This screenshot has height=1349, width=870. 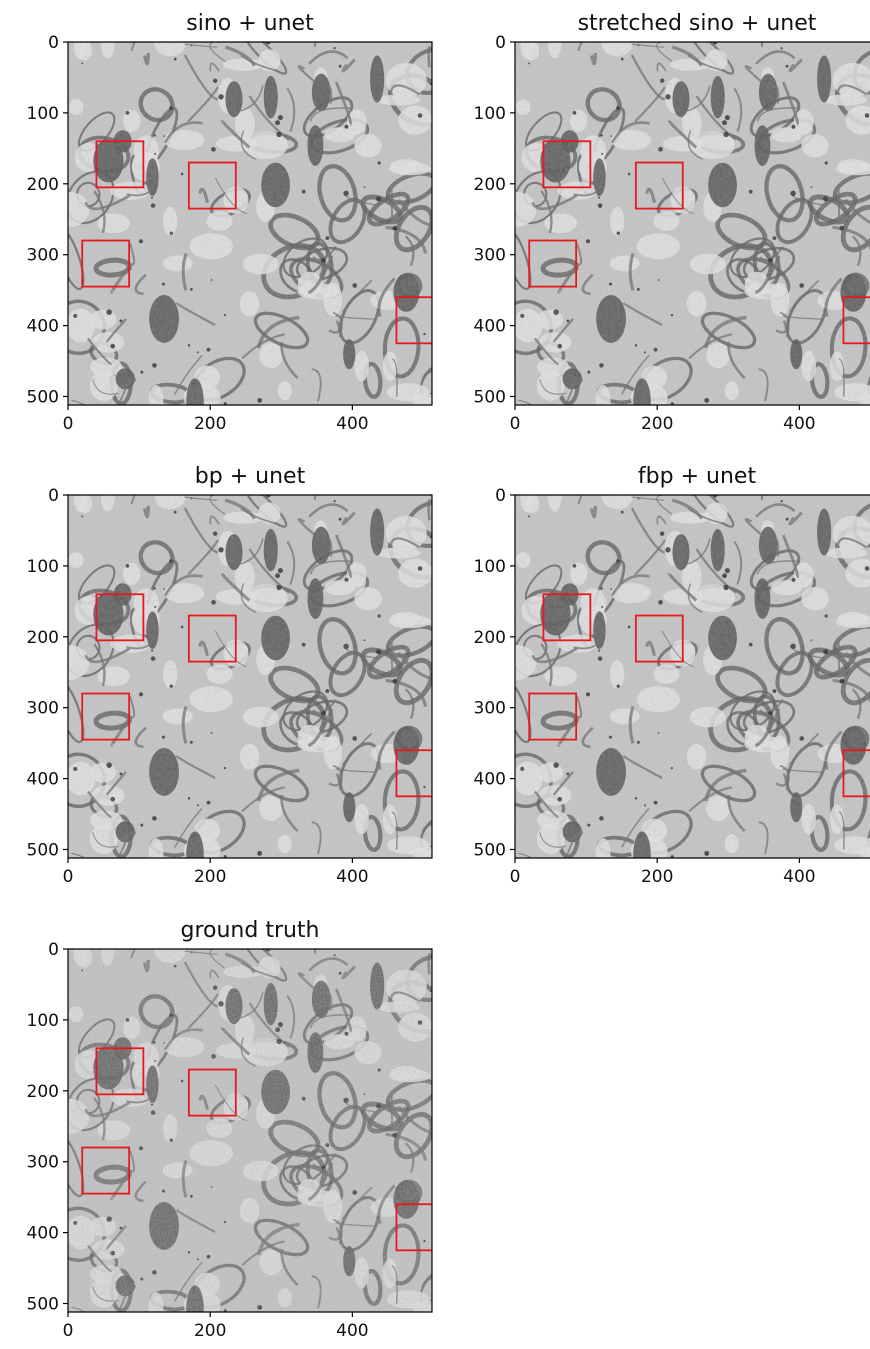 What do you see at coordinates (697, 23) in the screenshot?
I see `panel-title: stretched sino + unet` at bounding box center [697, 23].